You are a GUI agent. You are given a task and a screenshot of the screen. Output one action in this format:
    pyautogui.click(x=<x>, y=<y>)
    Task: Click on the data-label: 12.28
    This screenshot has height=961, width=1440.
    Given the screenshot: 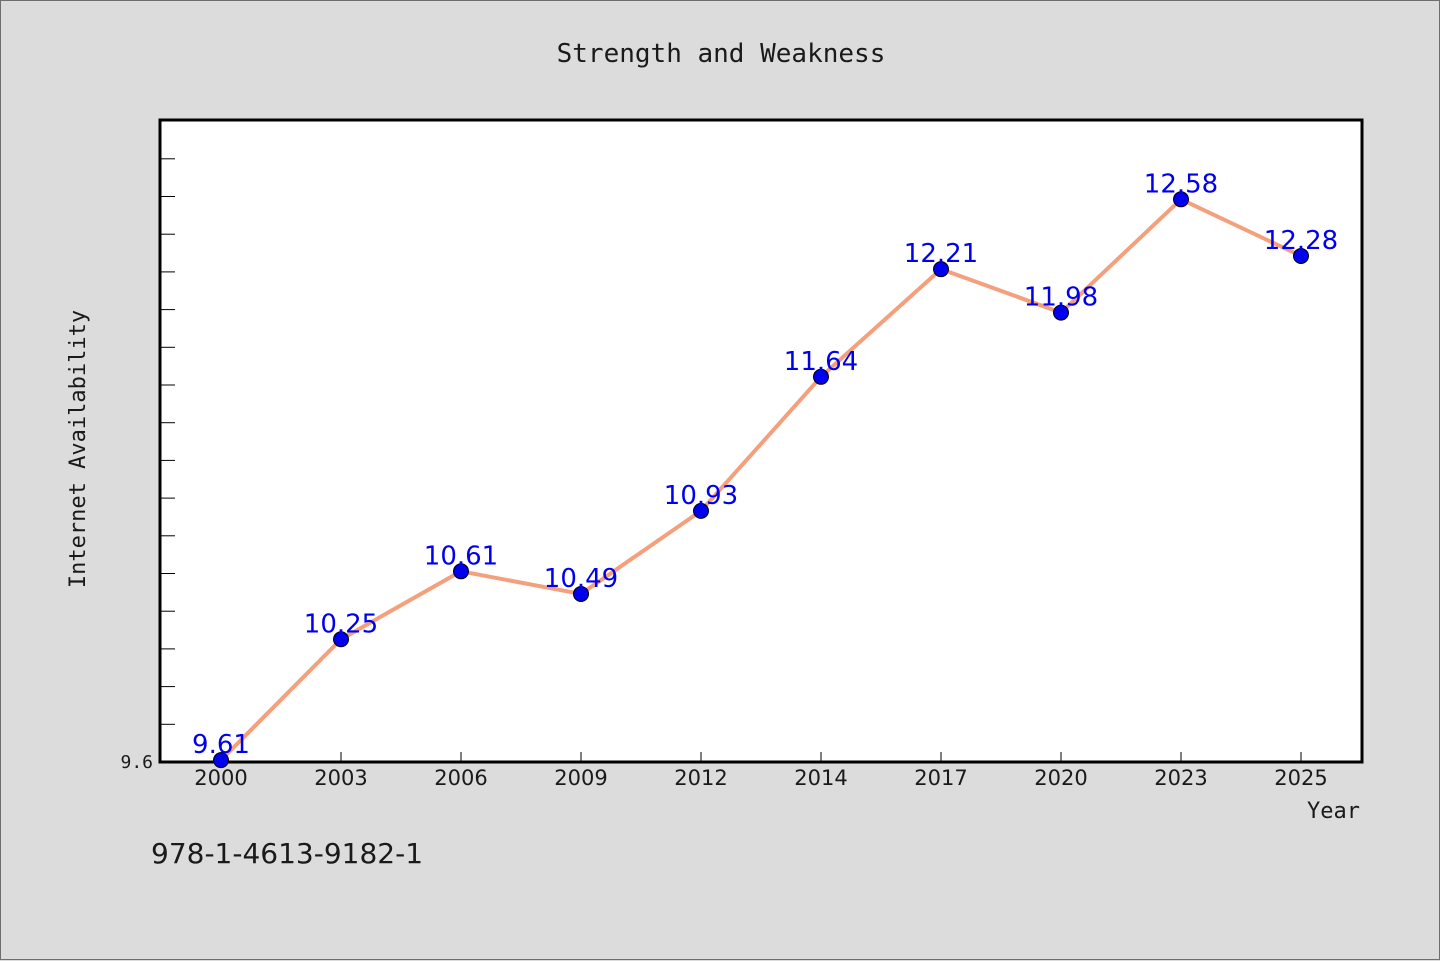 What is the action you would take?
    pyautogui.click(x=1301, y=241)
    